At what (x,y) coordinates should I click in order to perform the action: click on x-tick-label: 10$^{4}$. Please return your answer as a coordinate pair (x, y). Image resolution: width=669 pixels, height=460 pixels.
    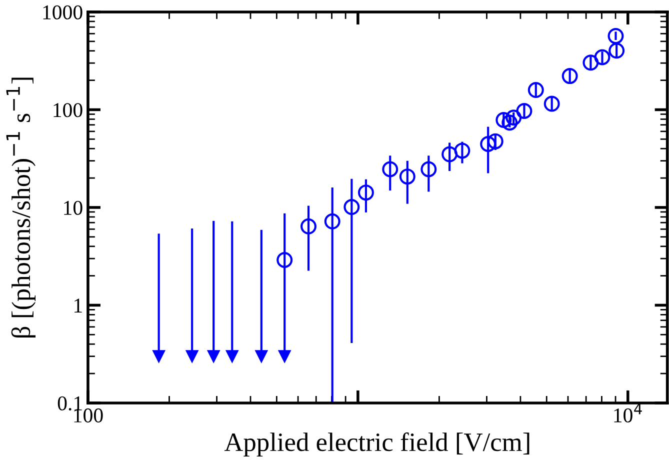
    Looking at the image, I should click on (628, 413).